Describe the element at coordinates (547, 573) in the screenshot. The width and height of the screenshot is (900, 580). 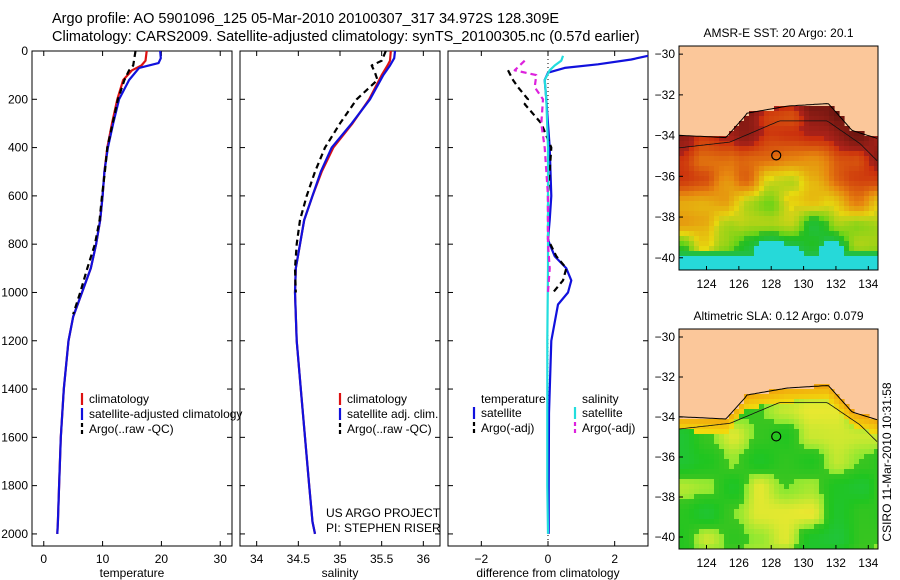
I see `x-axis-label: difference from climatology` at that location.